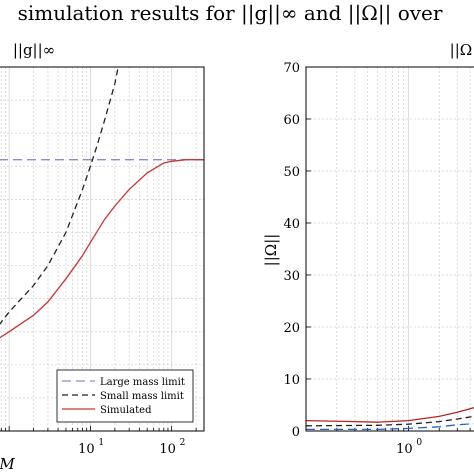 The image size is (474, 474). I want to click on legend-box, so click(125, 396).